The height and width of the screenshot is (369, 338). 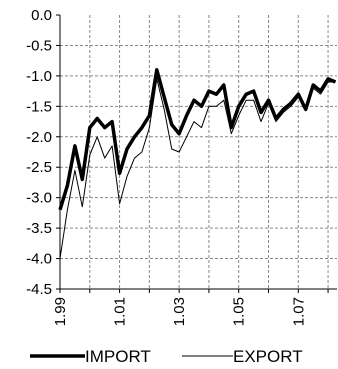 What do you see at coordinates (39, 198) in the screenshot?
I see `y-tick-label: -3.0` at bounding box center [39, 198].